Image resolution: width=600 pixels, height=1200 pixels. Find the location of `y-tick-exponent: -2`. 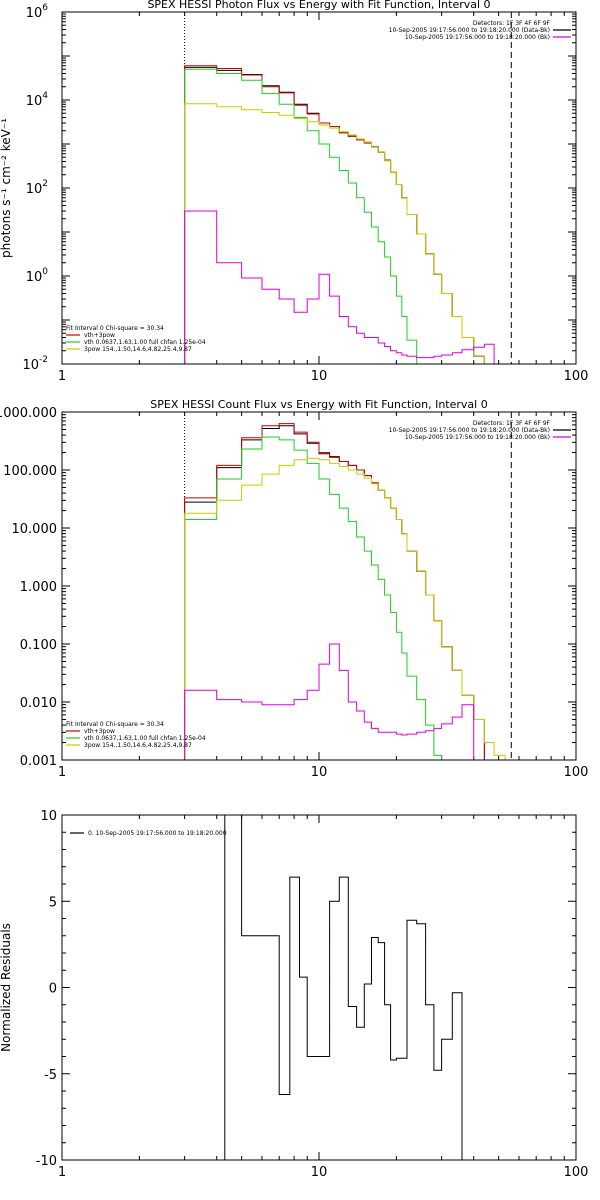

y-tick-exponent: -2 is located at coordinates (43, 360).